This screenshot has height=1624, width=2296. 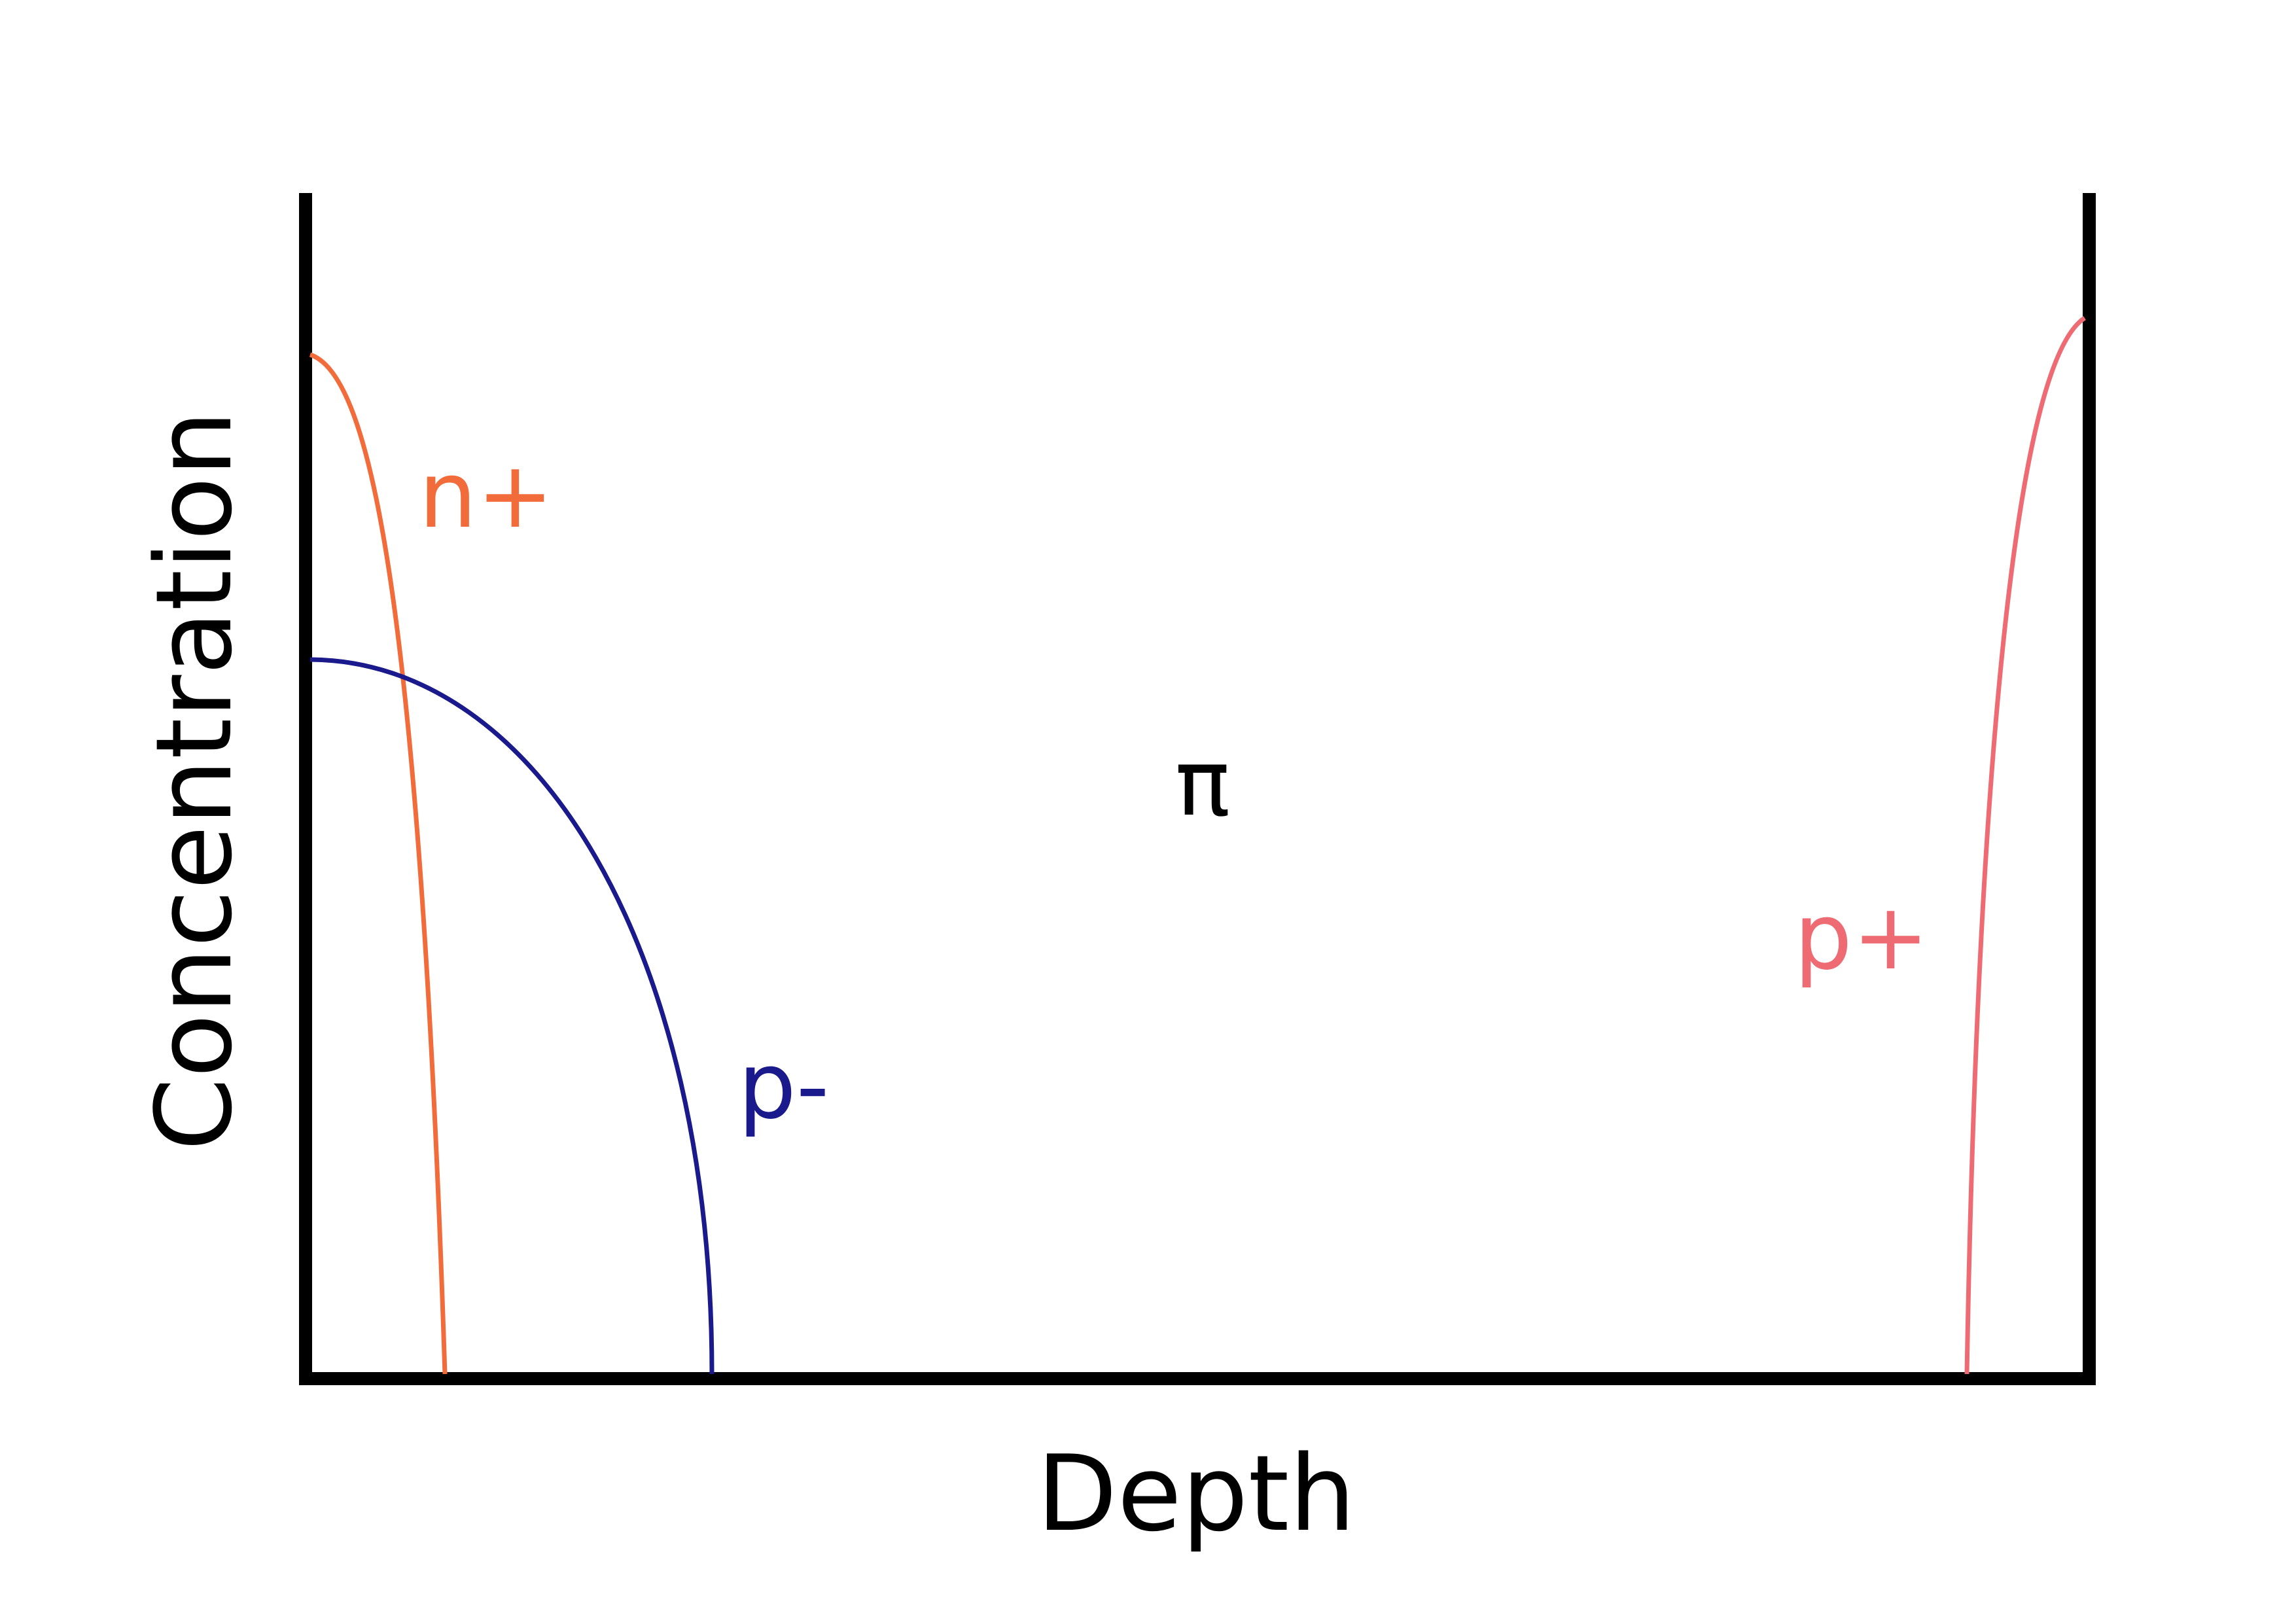 I want to click on p-minus-label: p-, so click(x=783, y=1086).